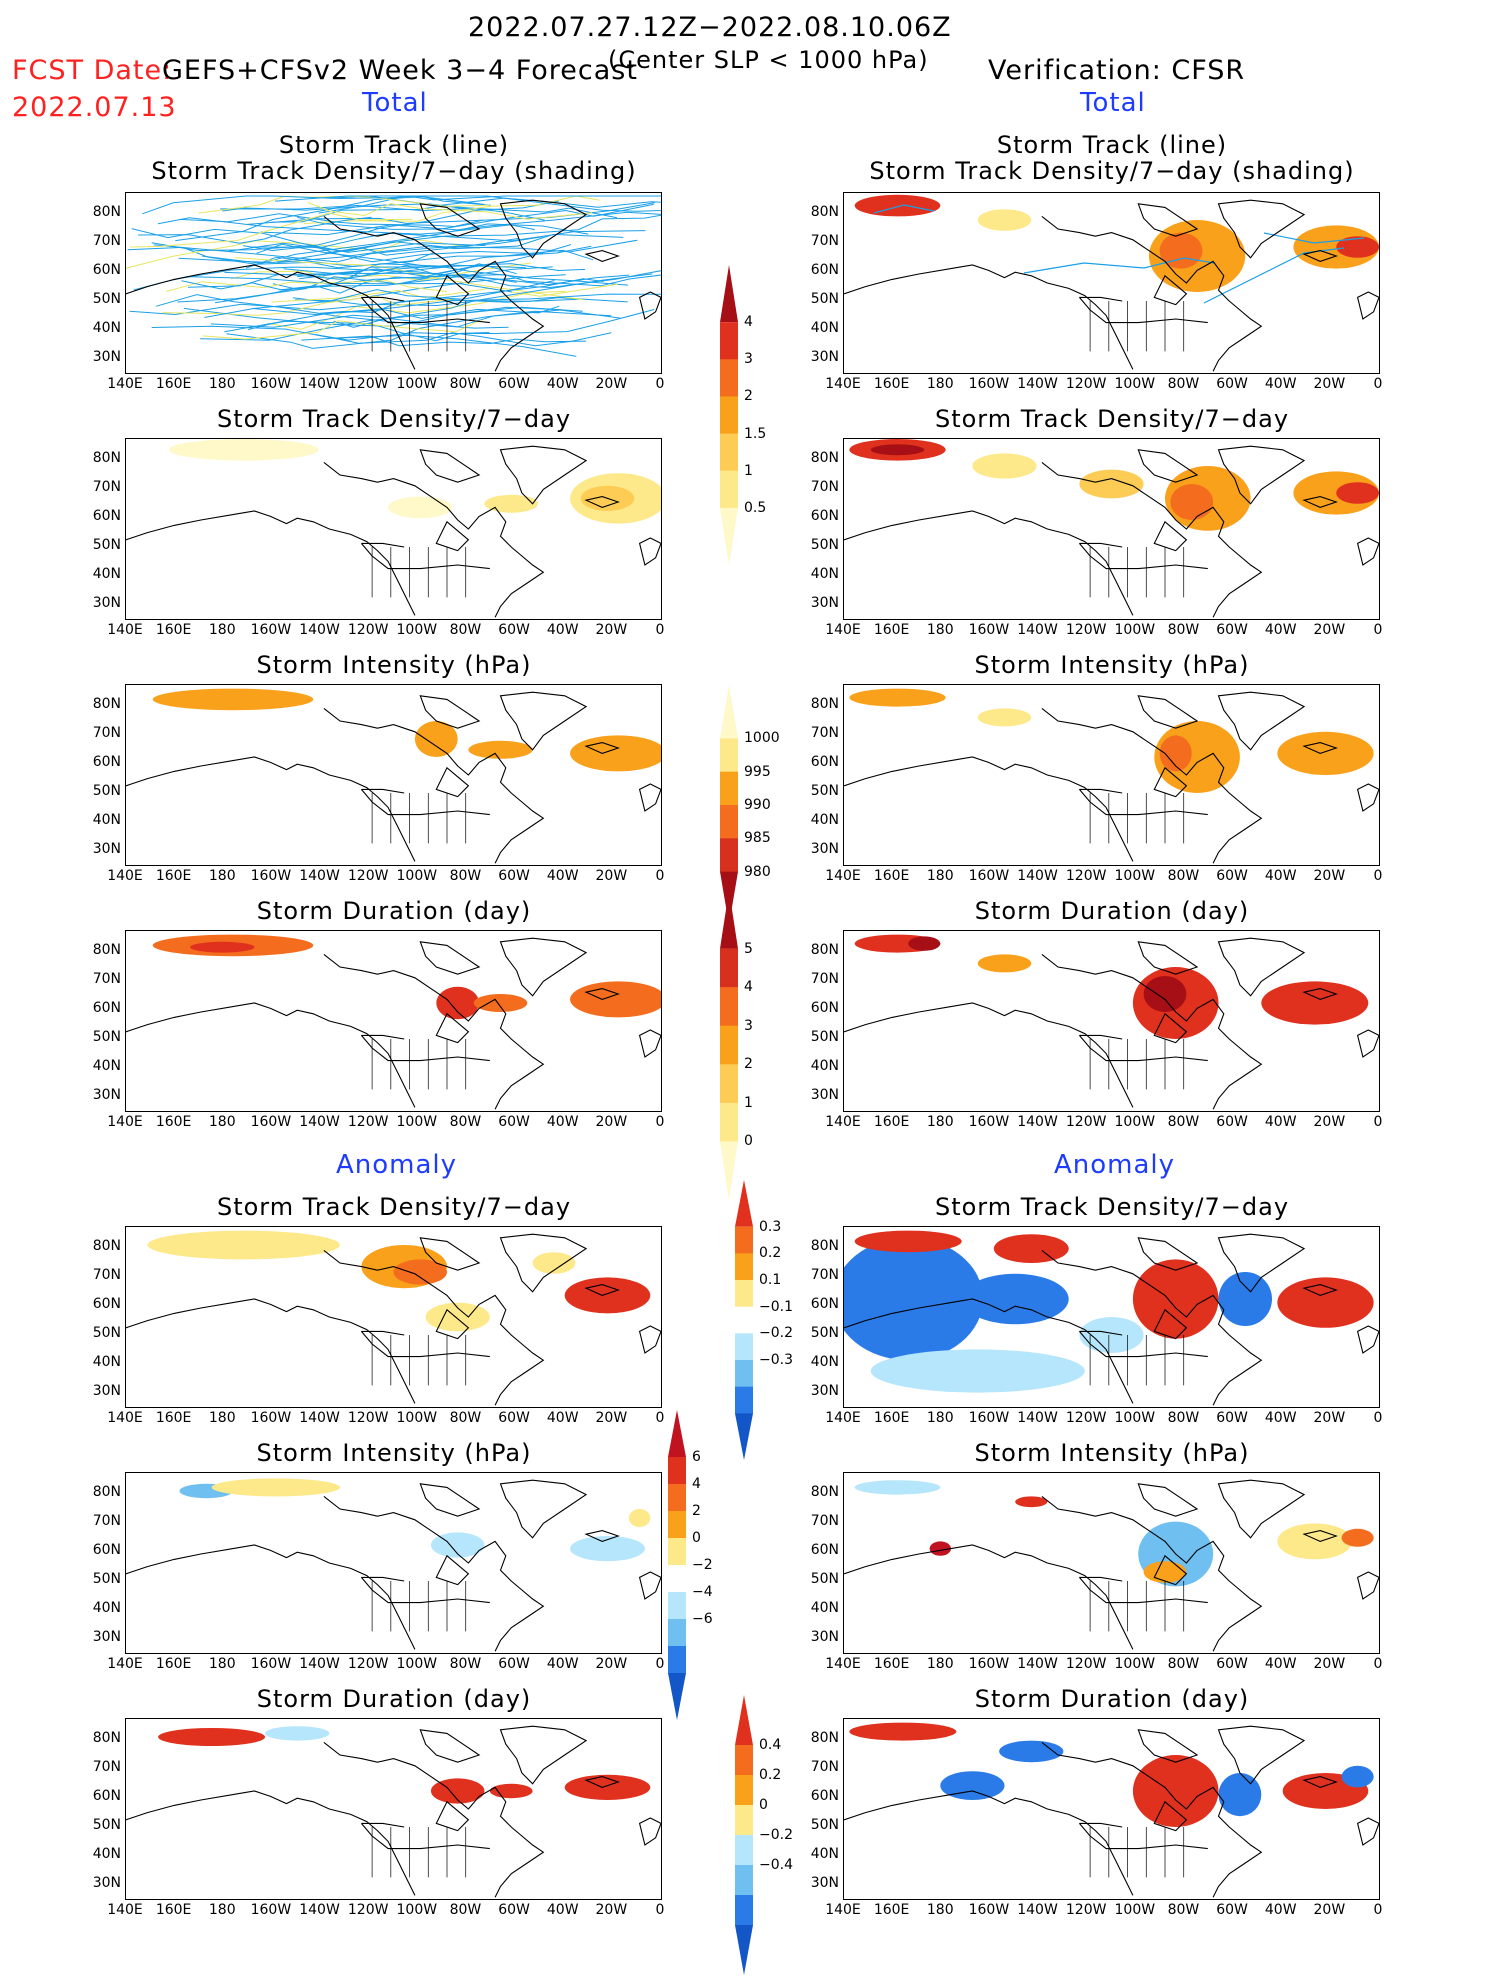  What do you see at coordinates (757, 805) in the screenshot?
I see `colorbar-tick-label: 990` at bounding box center [757, 805].